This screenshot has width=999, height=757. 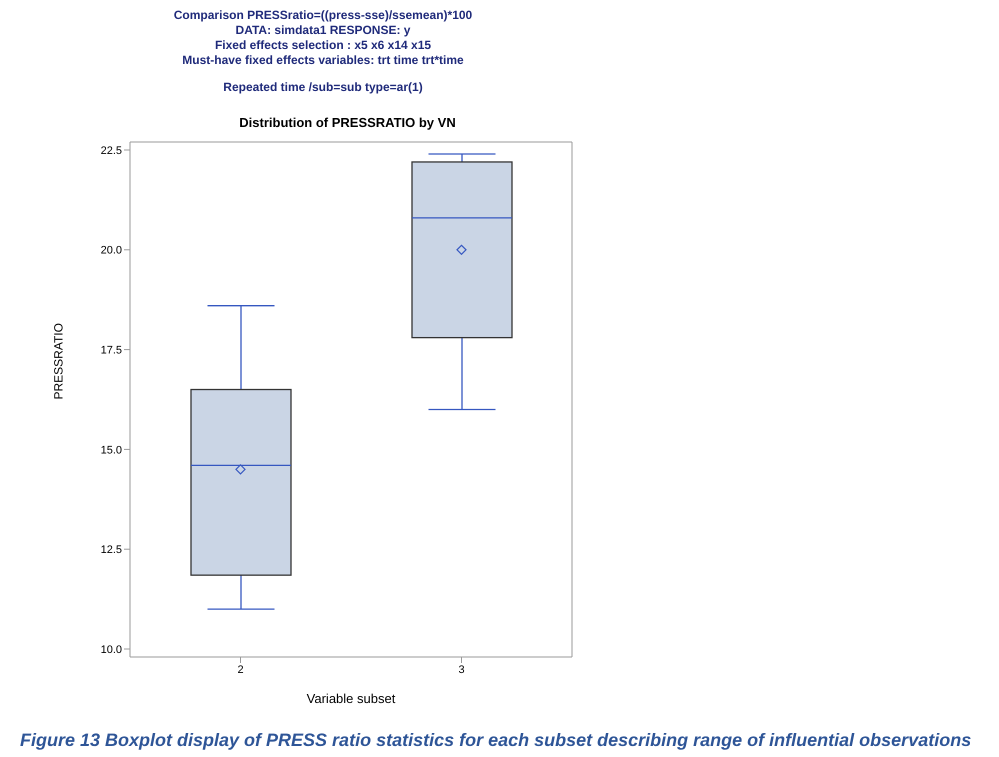 I want to click on y-tick-label: 10.0, so click(x=111, y=650).